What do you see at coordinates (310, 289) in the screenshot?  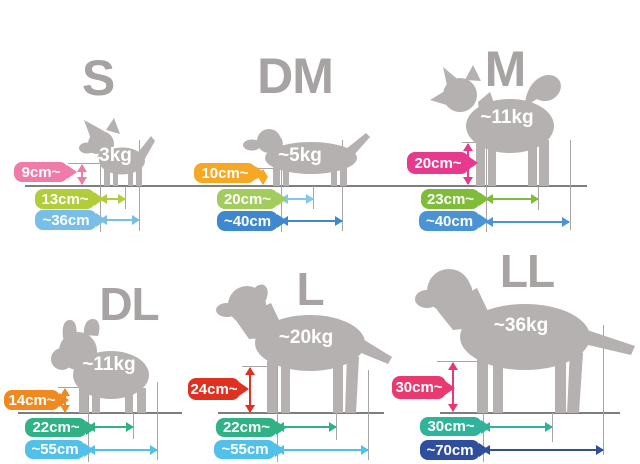 I see `size-title: L` at bounding box center [310, 289].